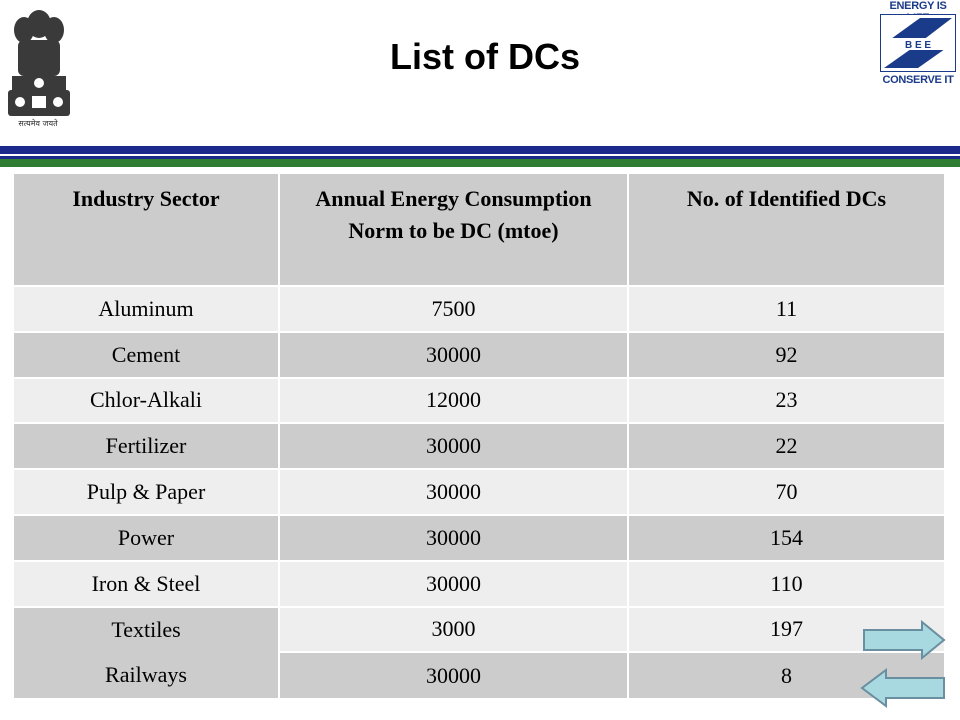 Image resolution: width=960 pixels, height=720 pixels. I want to click on header-divider-blue, so click(480, 150).